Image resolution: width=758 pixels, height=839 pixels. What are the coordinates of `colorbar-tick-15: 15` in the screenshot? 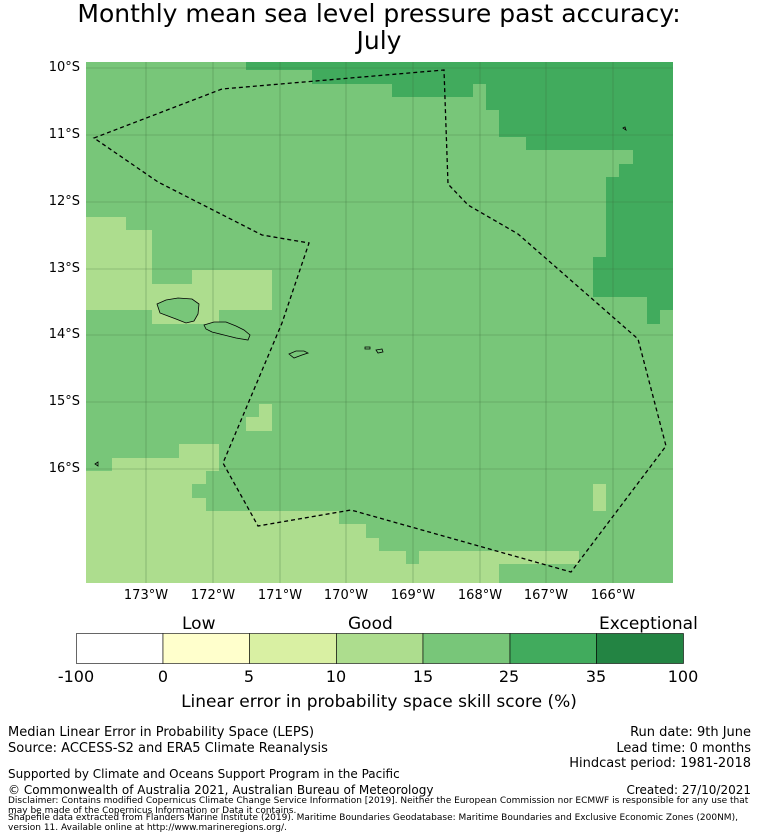 It's located at (423, 676).